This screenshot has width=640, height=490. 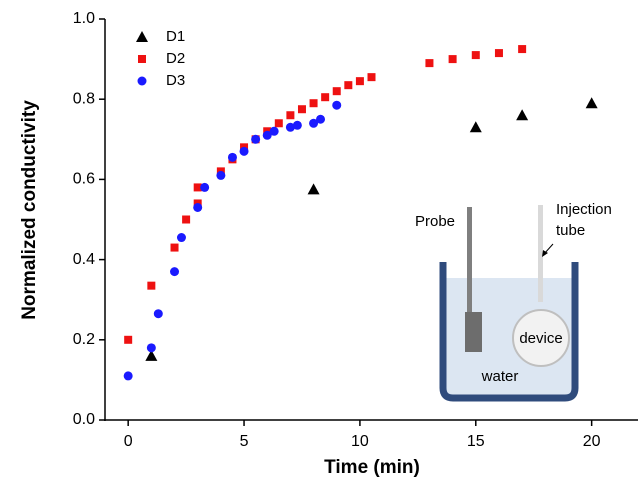 What do you see at coordinates (29, 210) in the screenshot?
I see `y-axis-label: Normalized conductivity` at bounding box center [29, 210].